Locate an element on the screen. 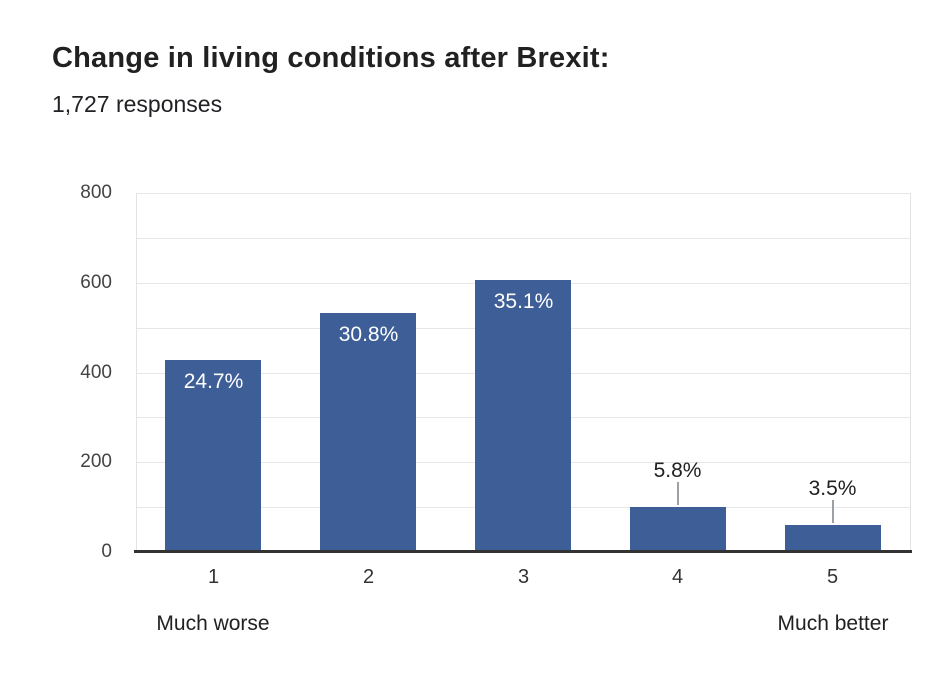  x-axis-tick-label: 4 is located at coordinates (677, 577).